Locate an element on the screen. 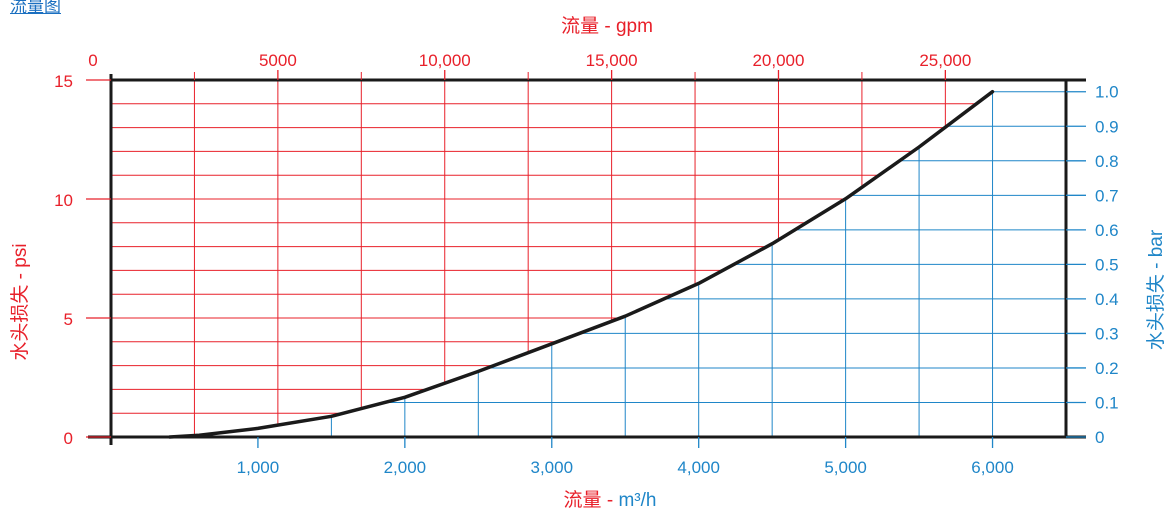 The image size is (1170, 516). top-tick-label: 0 is located at coordinates (92, 60).